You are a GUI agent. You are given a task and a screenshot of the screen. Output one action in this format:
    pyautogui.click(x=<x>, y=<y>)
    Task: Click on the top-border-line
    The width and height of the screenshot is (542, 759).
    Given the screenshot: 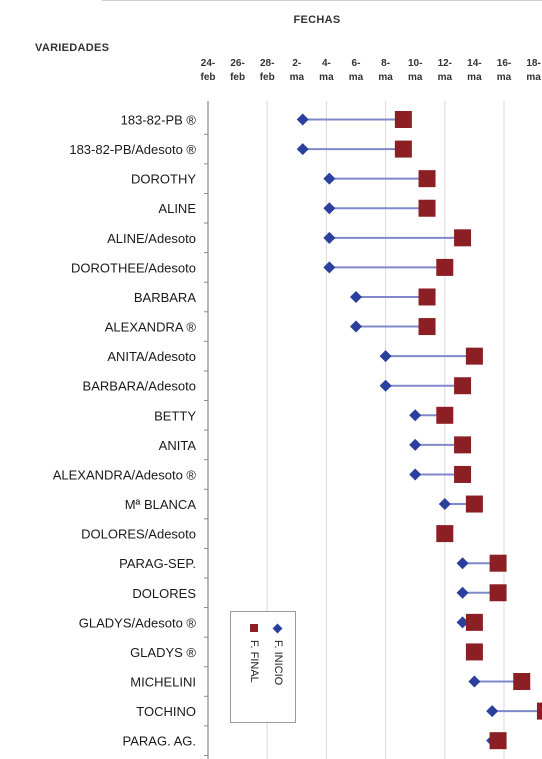 What is the action you would take?
    pyautogui.click(x=322, y=0)
    